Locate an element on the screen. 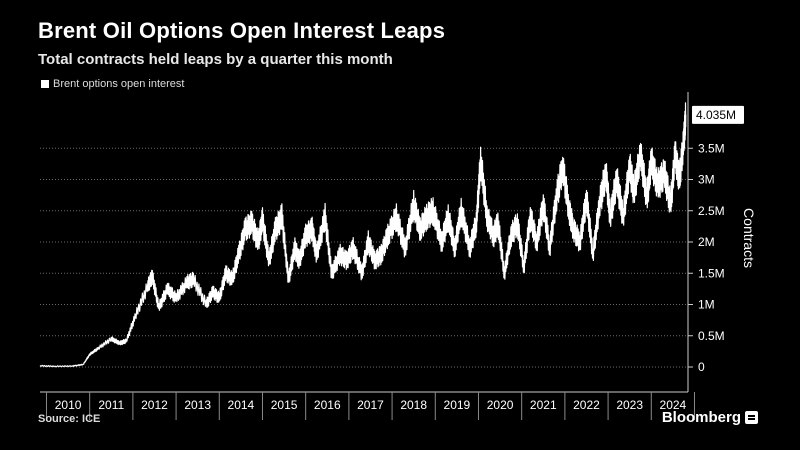  brand-logo: Bloomberg is located at coordinates (710, 417).